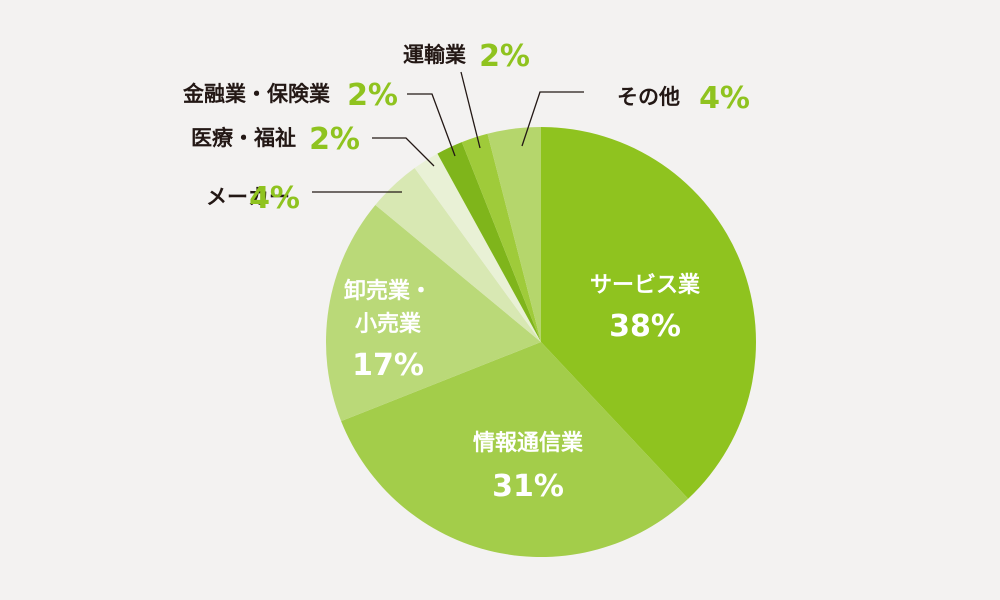 The height and width of the screenshot is (600, 1000). I want to click on slice-value-label: 17%, so click(388, 365).